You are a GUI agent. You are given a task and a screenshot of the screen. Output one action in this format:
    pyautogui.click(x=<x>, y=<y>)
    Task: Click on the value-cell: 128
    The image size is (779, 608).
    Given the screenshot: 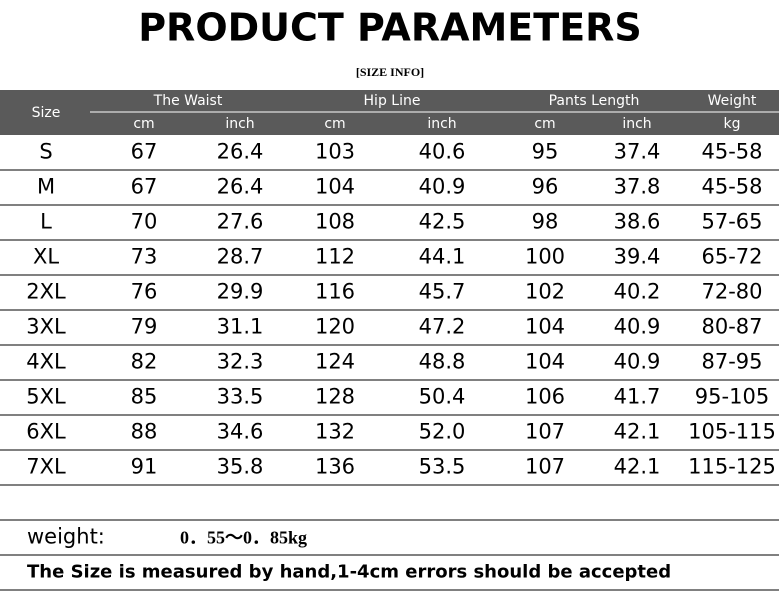 What is the action you would take?
    pyautogui.click(x=335, y=397)
    